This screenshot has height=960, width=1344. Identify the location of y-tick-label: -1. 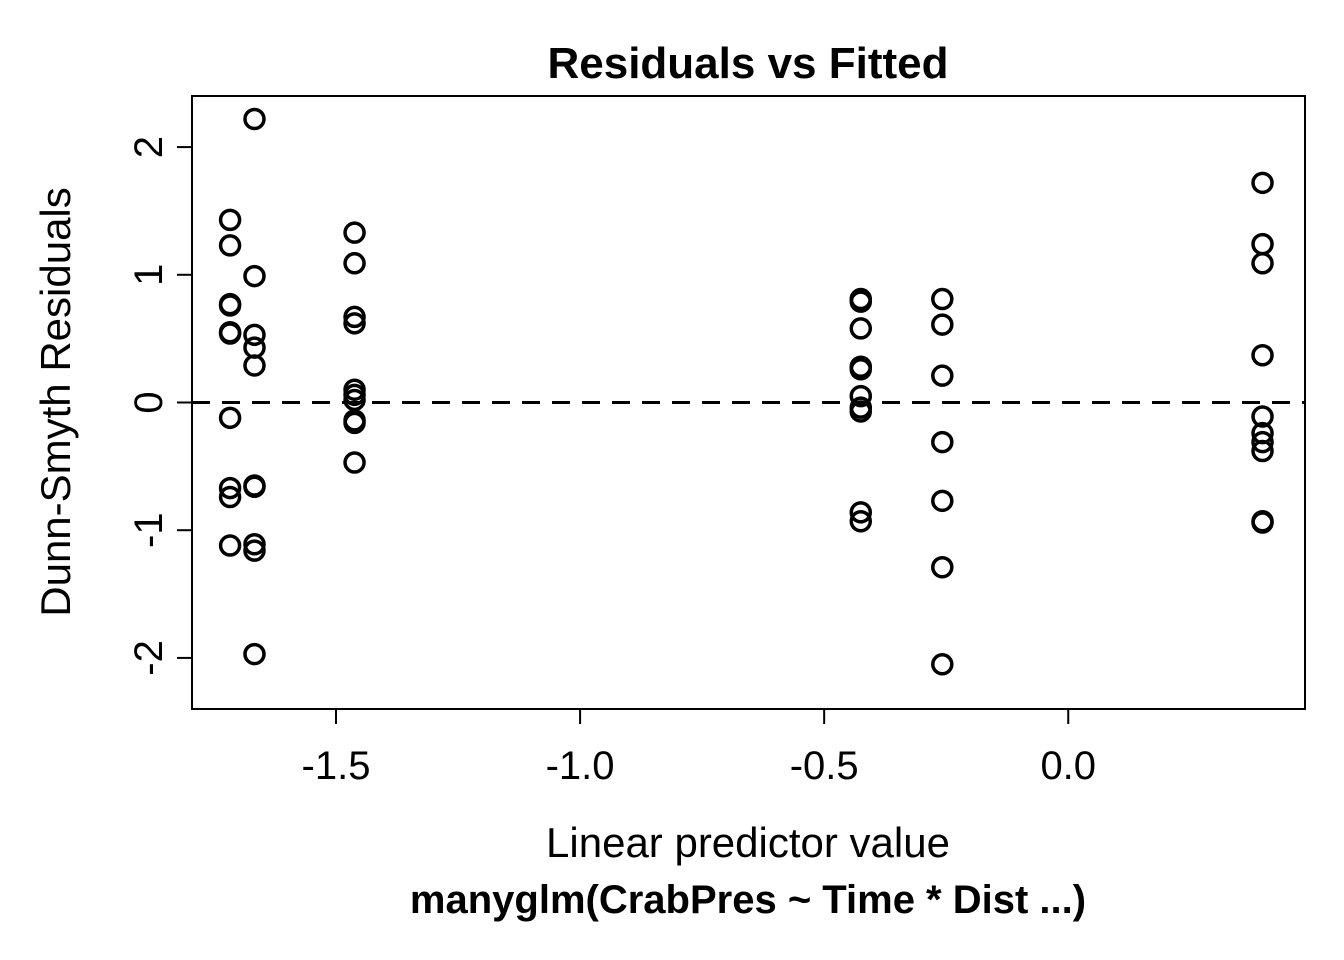
(149, 530).